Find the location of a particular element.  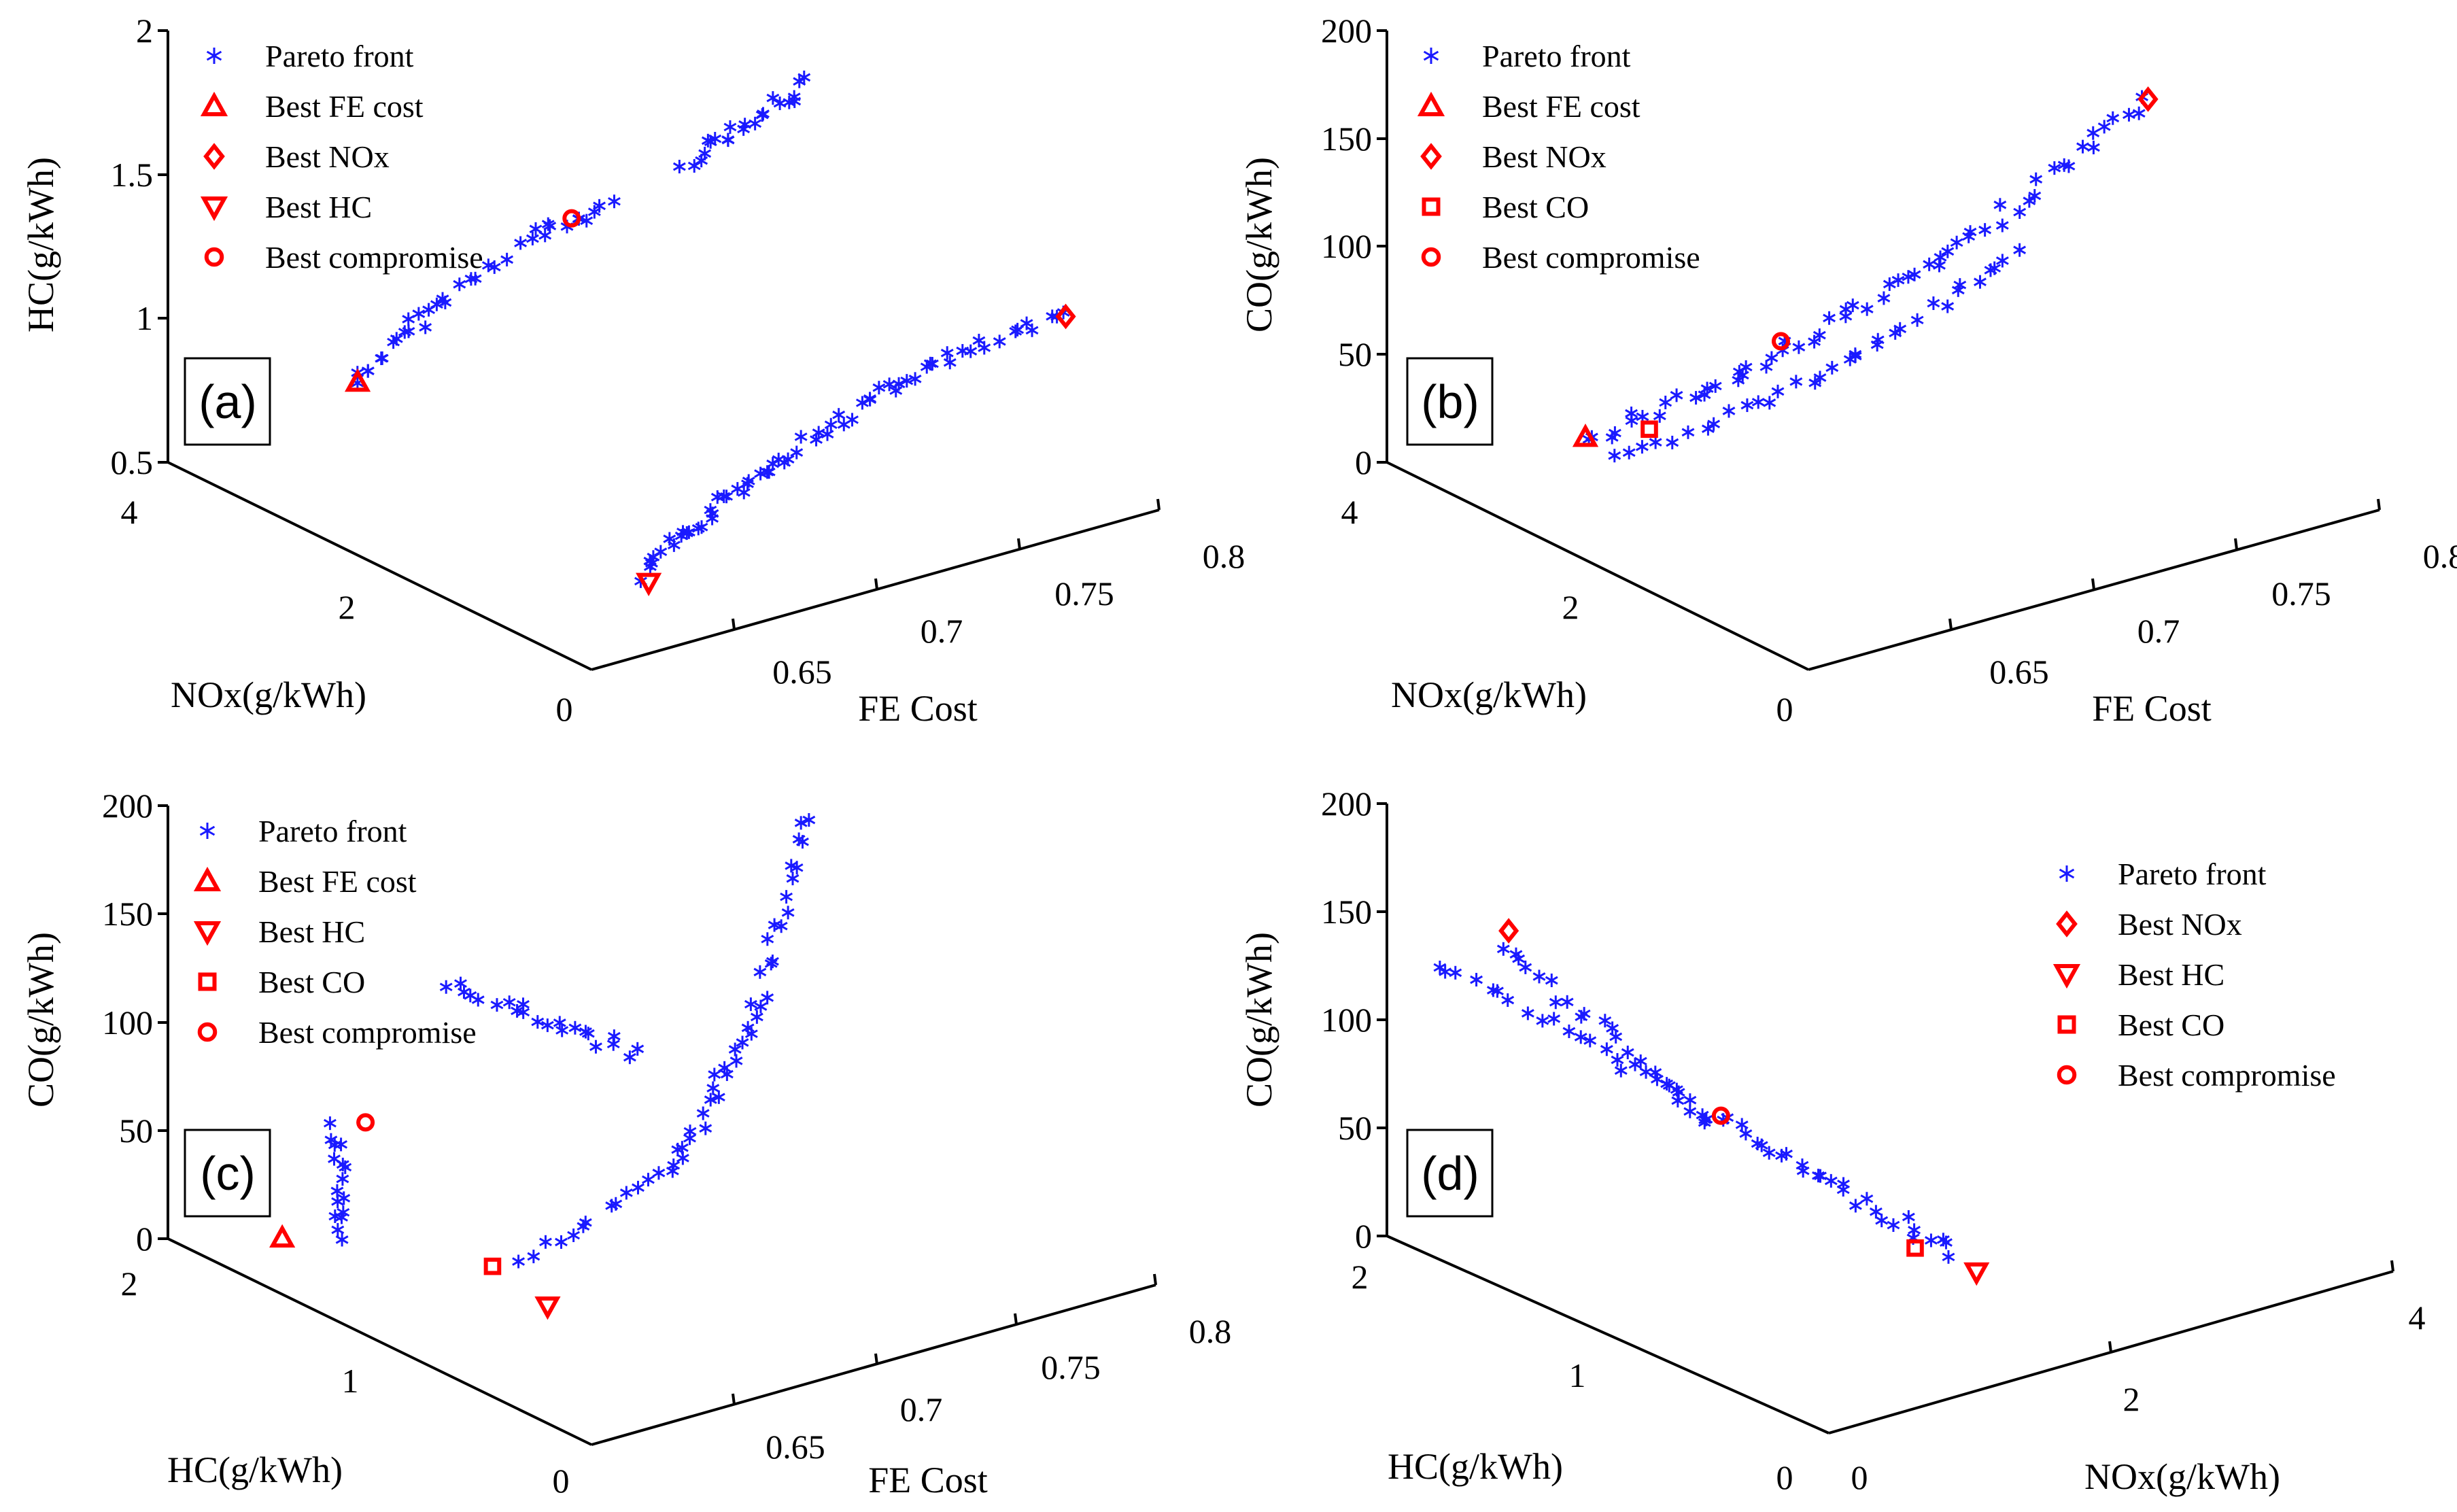

legend-label: Best HC is located at coordinates (311, 931).